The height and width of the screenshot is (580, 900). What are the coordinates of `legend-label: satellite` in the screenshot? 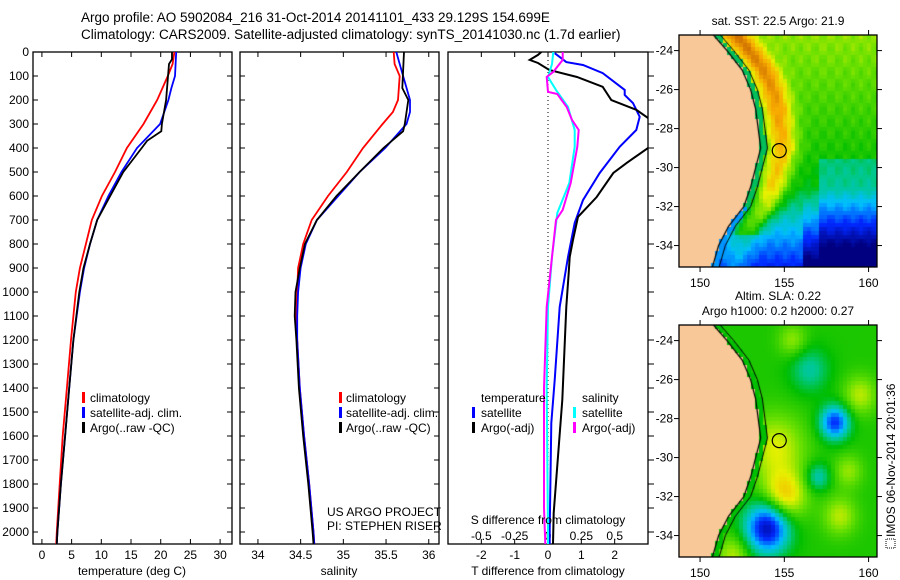 It's located at (501, 413).